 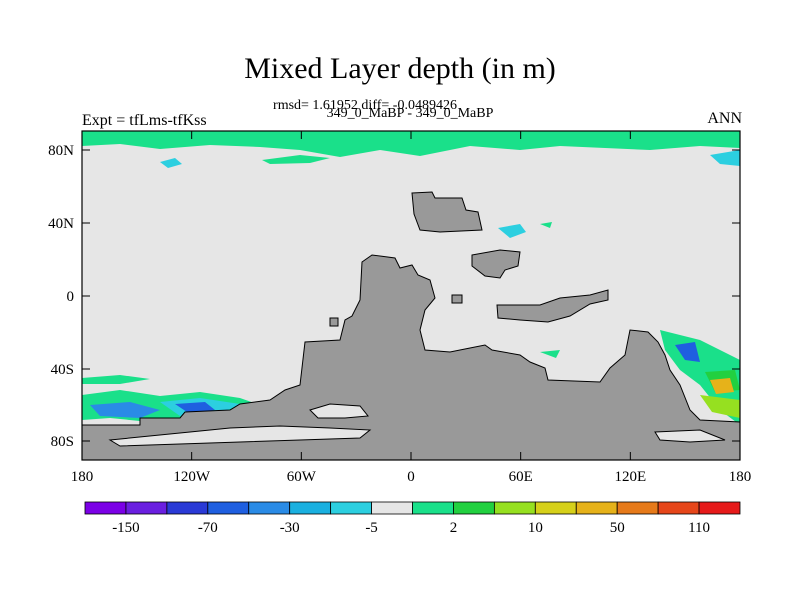 I want to click on map-title: Mixed Layer depth (in m), so click(x=400, y=68).